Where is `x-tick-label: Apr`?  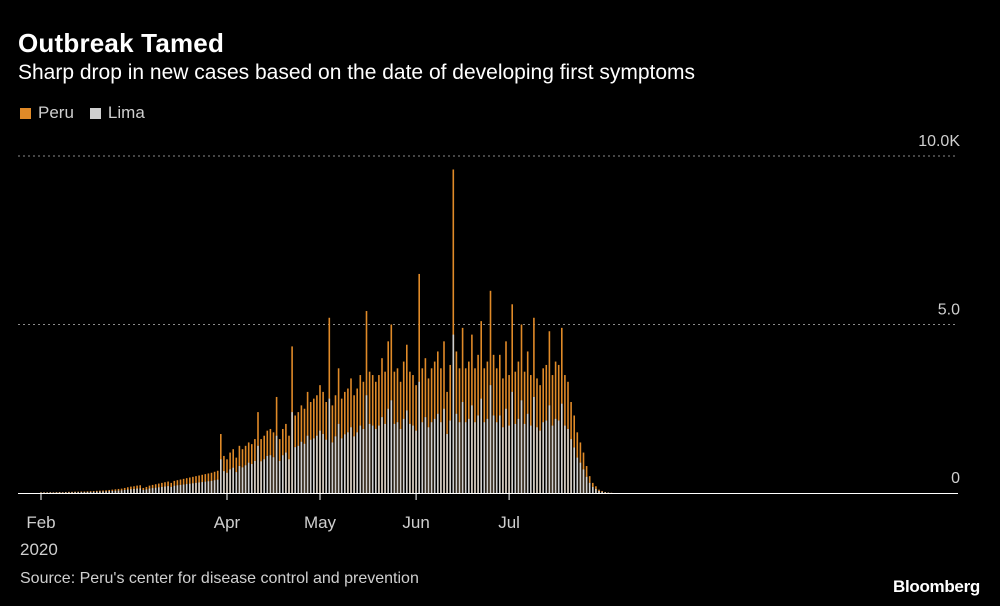
x-tick-label: Apr is located at coordinates (227, 522).